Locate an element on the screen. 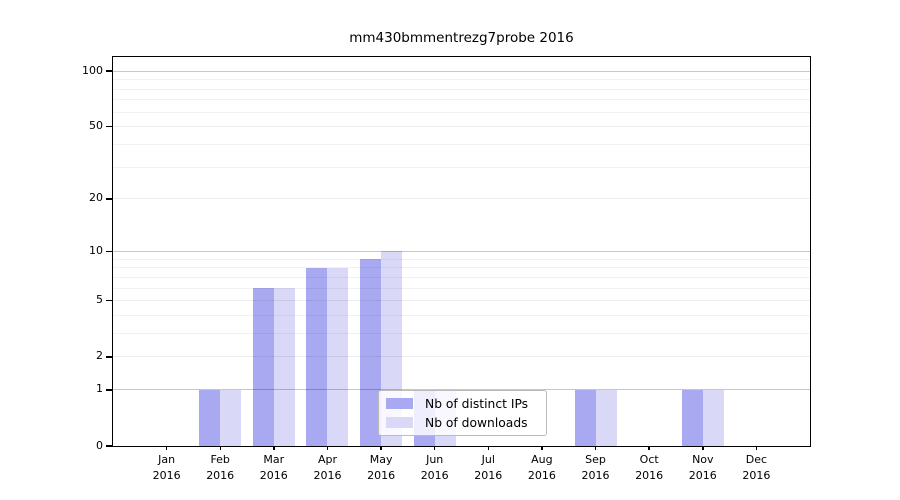 This screenshot has width=900, height=500. x-tick-label-apr: Apr 2016 is located at coordinates (327, 467).